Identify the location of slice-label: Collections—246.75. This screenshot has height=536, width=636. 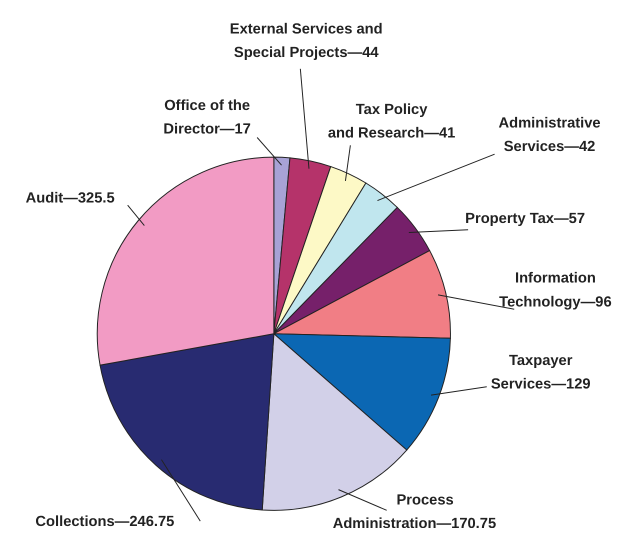
(104, 522).